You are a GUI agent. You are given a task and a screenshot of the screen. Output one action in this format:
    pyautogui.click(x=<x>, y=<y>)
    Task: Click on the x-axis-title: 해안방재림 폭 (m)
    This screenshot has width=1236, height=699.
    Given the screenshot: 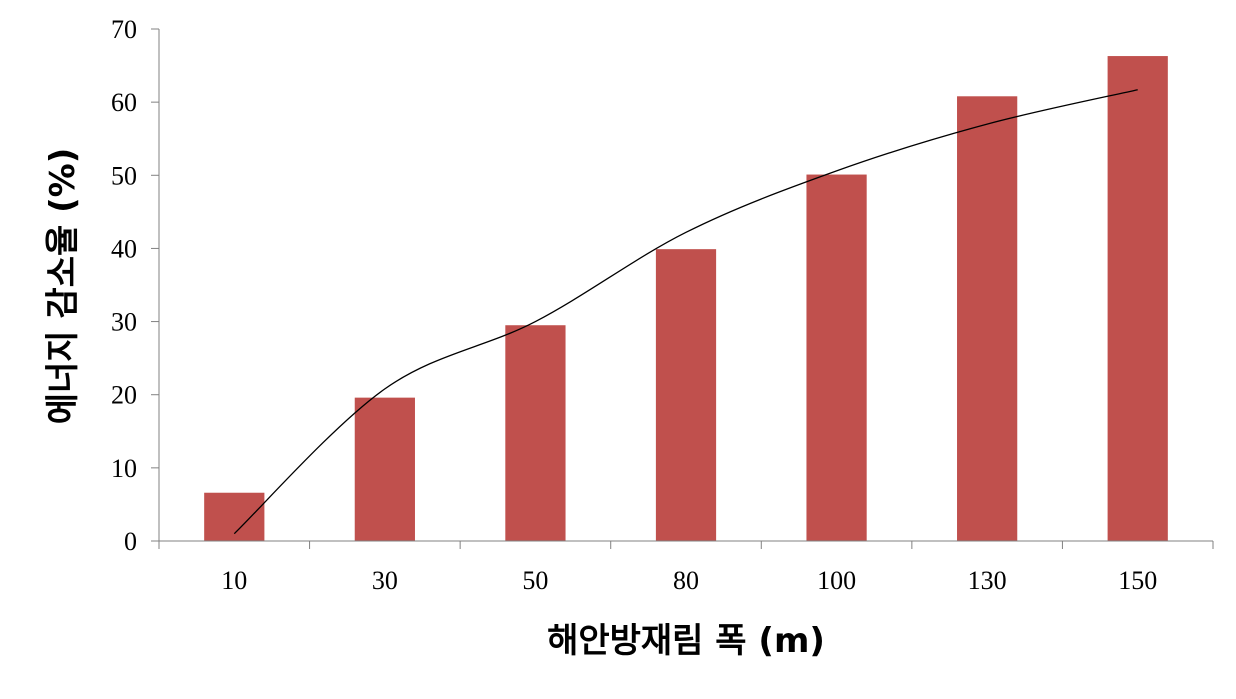 What is the action you would take?
    pyautogui.click(x=686, y=641)
    